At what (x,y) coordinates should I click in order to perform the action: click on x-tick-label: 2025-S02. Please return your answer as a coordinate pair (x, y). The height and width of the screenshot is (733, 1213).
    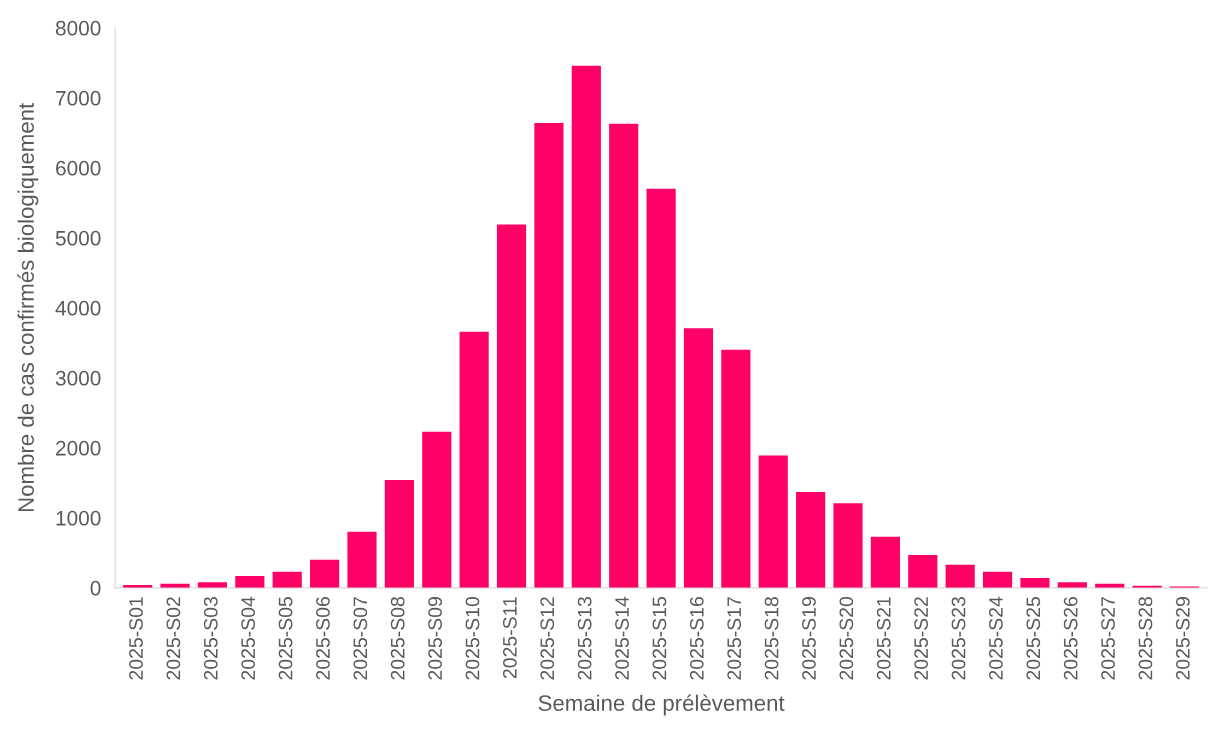
    Looking at the image, I should click on (173, 638).